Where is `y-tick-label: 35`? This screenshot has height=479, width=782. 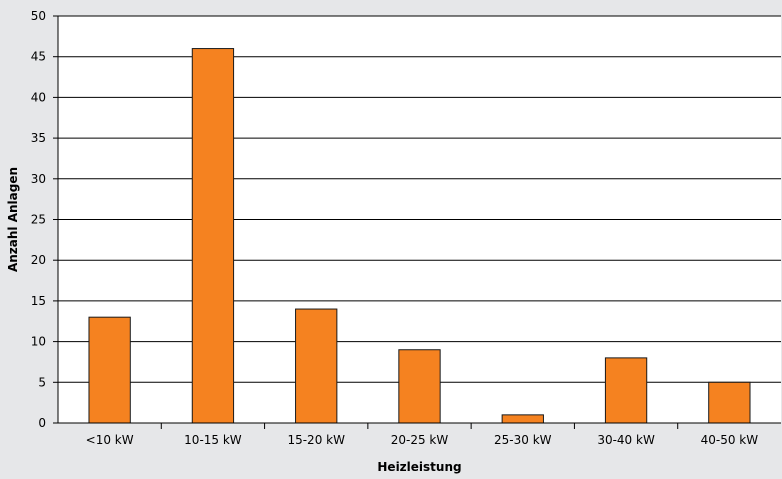 y-tick-label: 35 is located at coordinates (38, 138).